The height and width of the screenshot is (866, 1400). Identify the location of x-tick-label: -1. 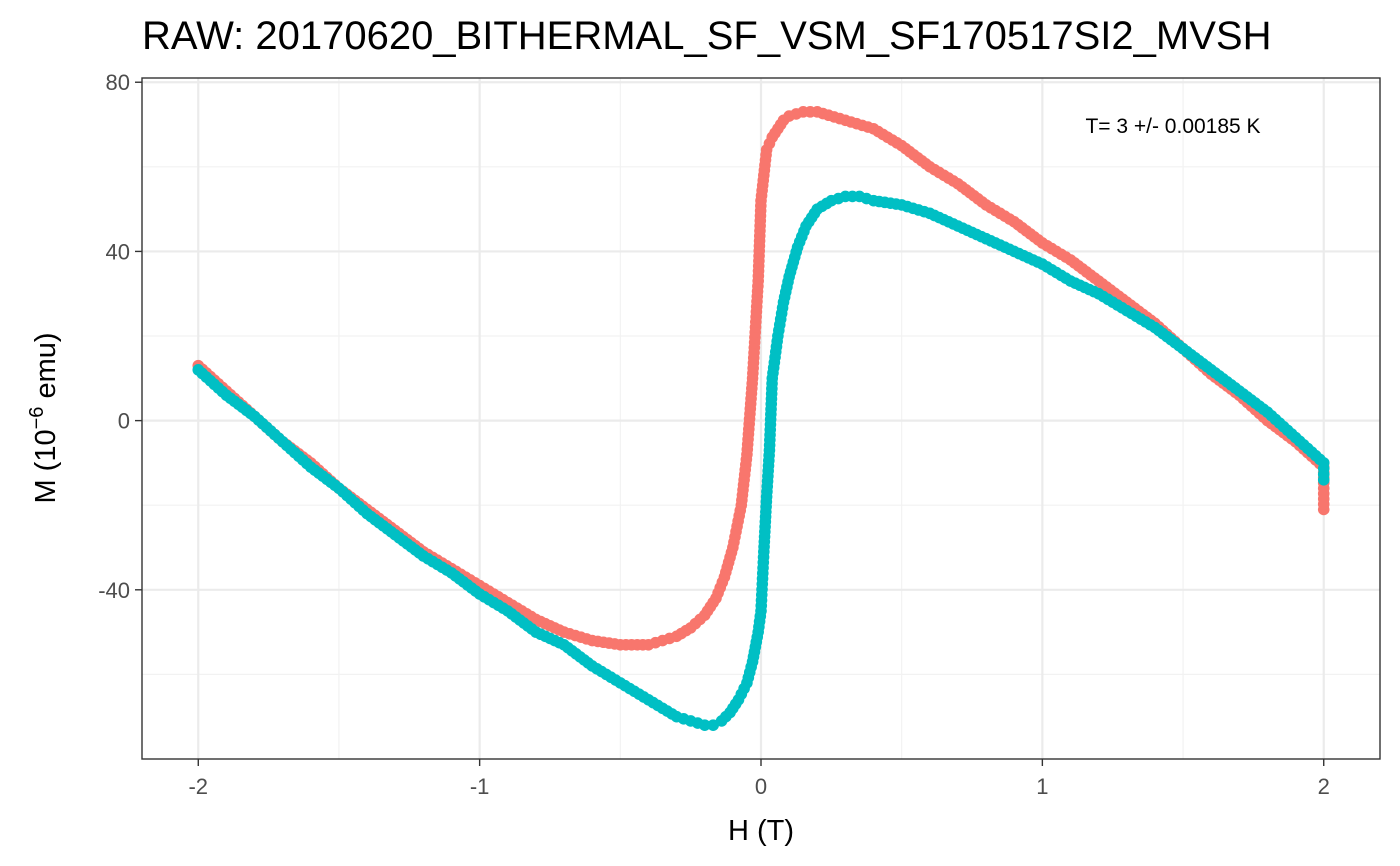
(480, 786).